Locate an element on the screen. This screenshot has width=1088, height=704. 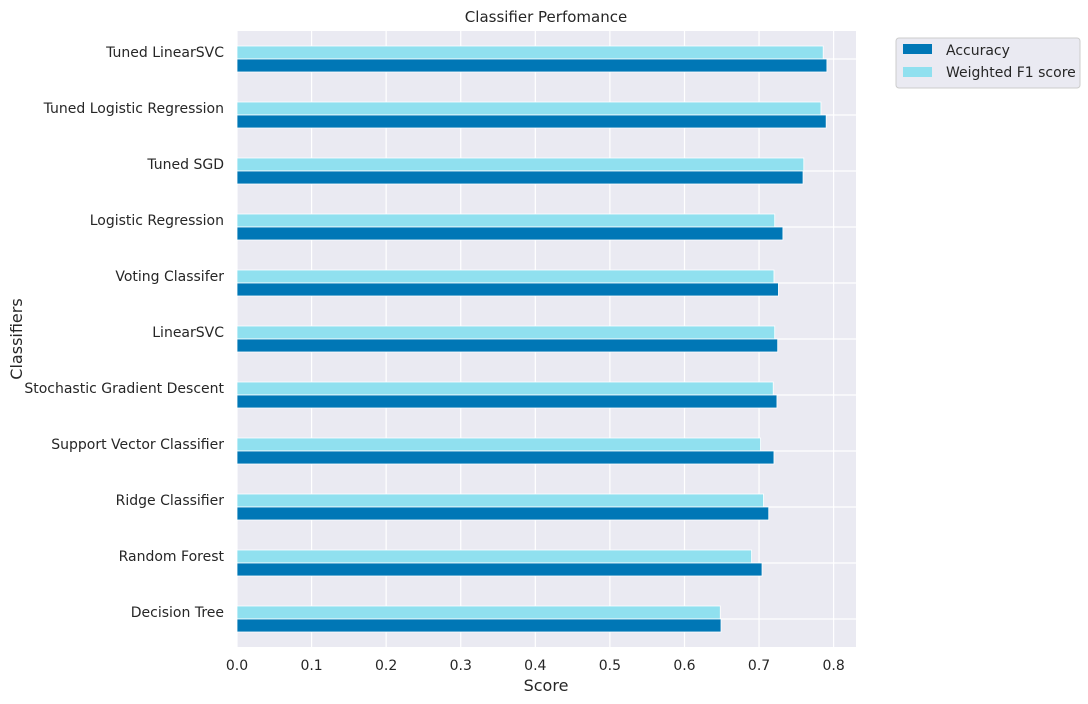
bar-weighted-f1-score-random-forest is located at coordinates (494, 556).